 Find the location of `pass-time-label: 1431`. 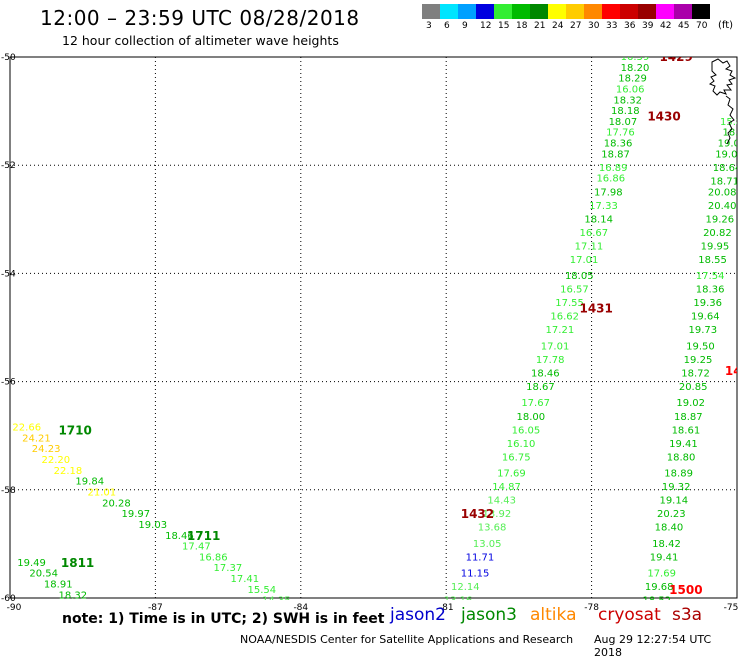

pass-time-label: 1431 is located at coordinates (595, 309).